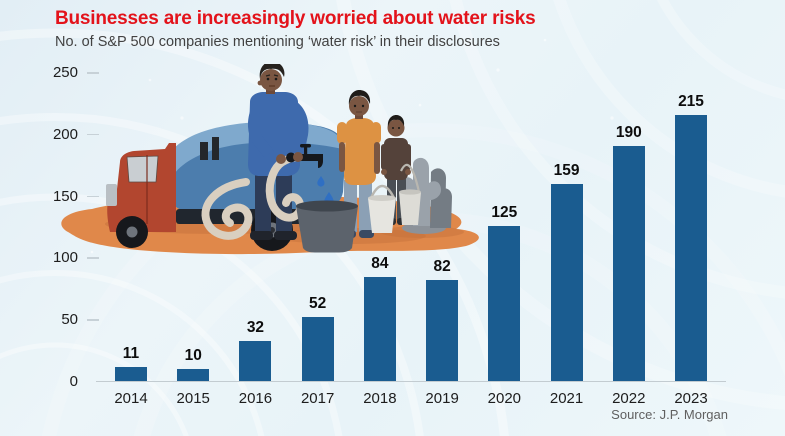 The image size is (785, 436). What do you see at coordinates (271, 80) in the screenshot?
I see `man-head` at bounding box center [271, 80].